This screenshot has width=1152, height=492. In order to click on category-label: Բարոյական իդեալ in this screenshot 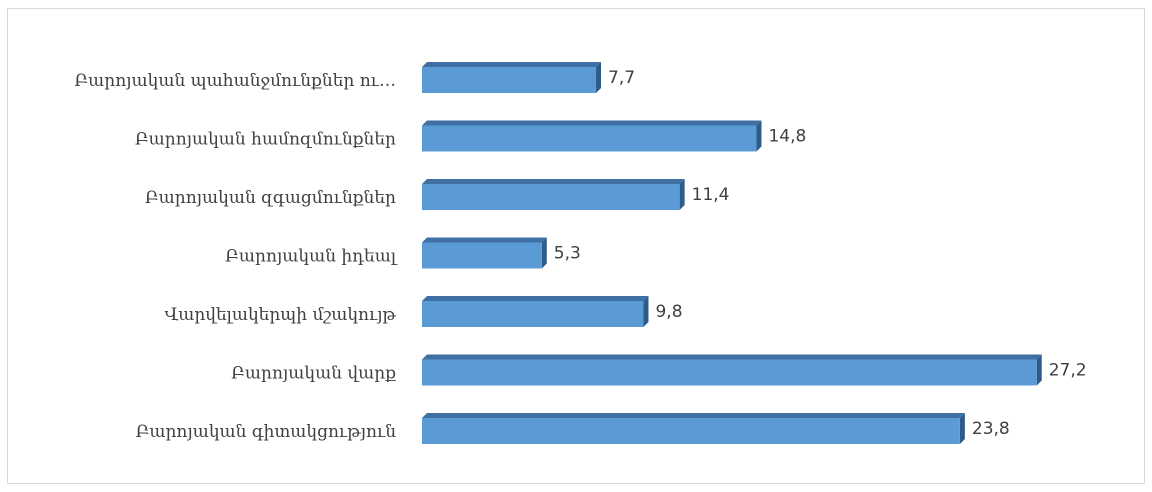, I will do `click(311, 257)`.